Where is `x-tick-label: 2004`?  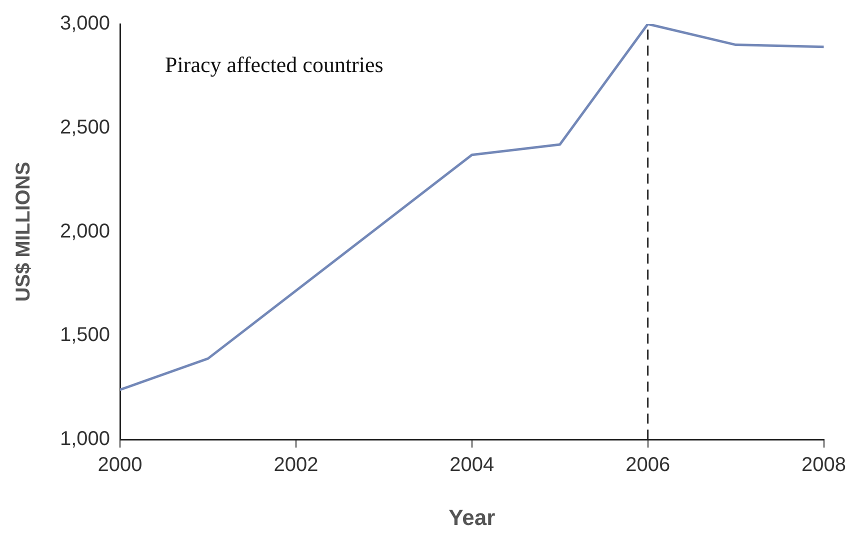
x-tick-label: 2004 is located at coordinates (472, 465).